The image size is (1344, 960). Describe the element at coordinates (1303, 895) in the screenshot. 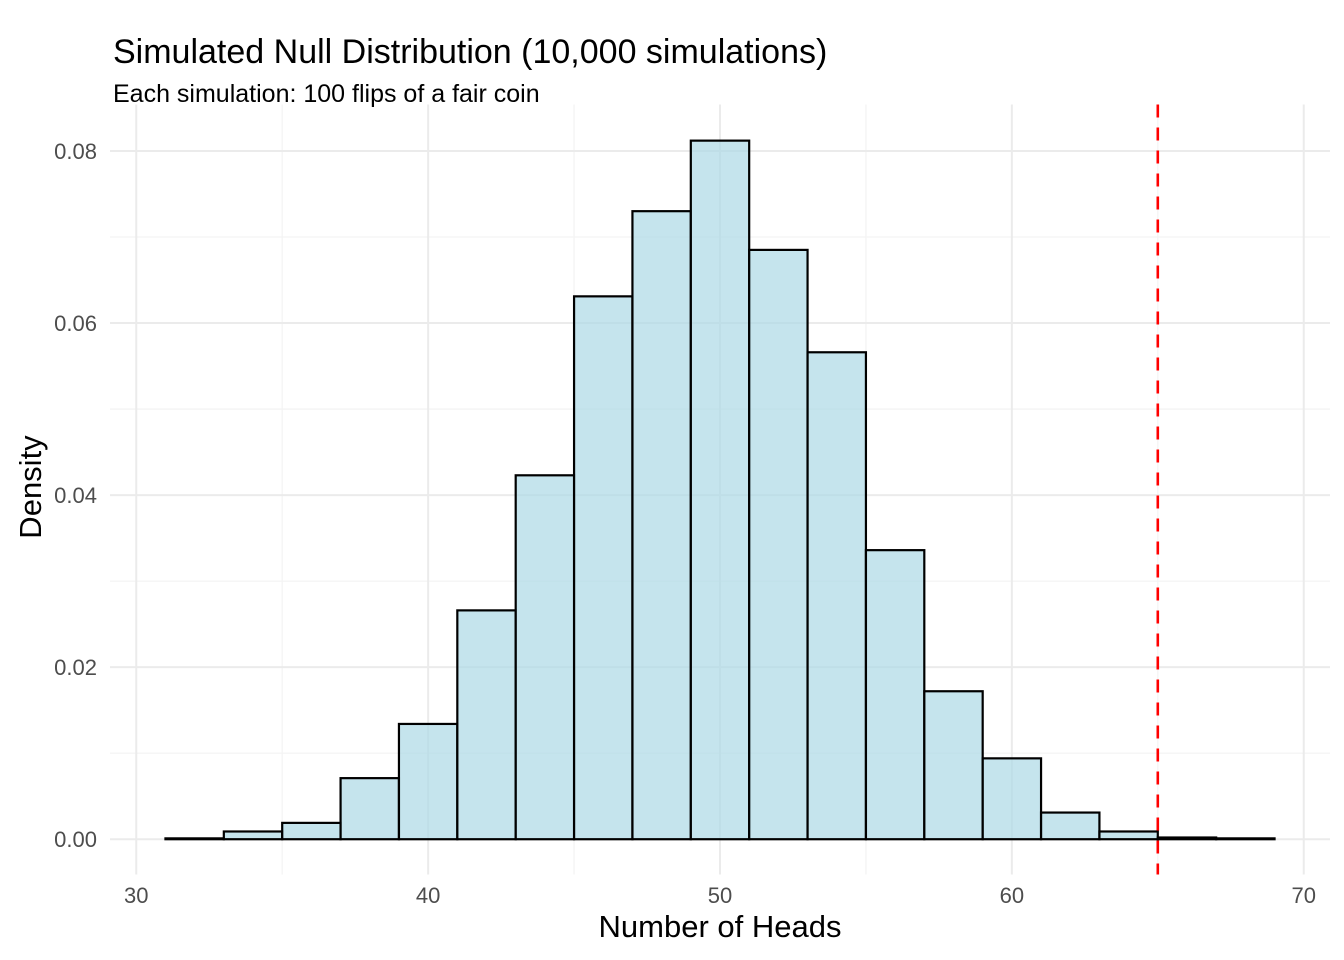

I see `x-tick-label: 70` at that location.